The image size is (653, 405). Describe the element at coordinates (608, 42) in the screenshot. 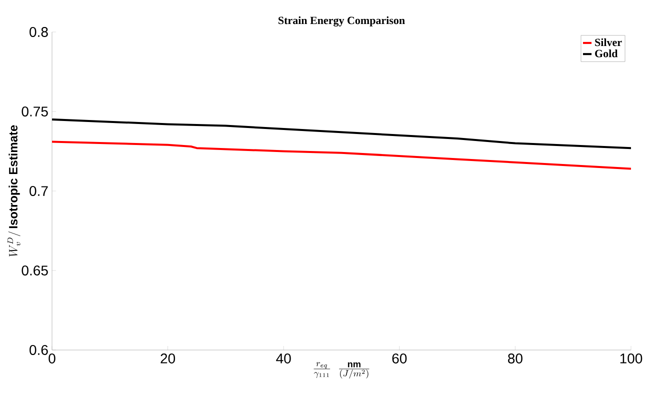

I see `legend-label: Silver` at that location.